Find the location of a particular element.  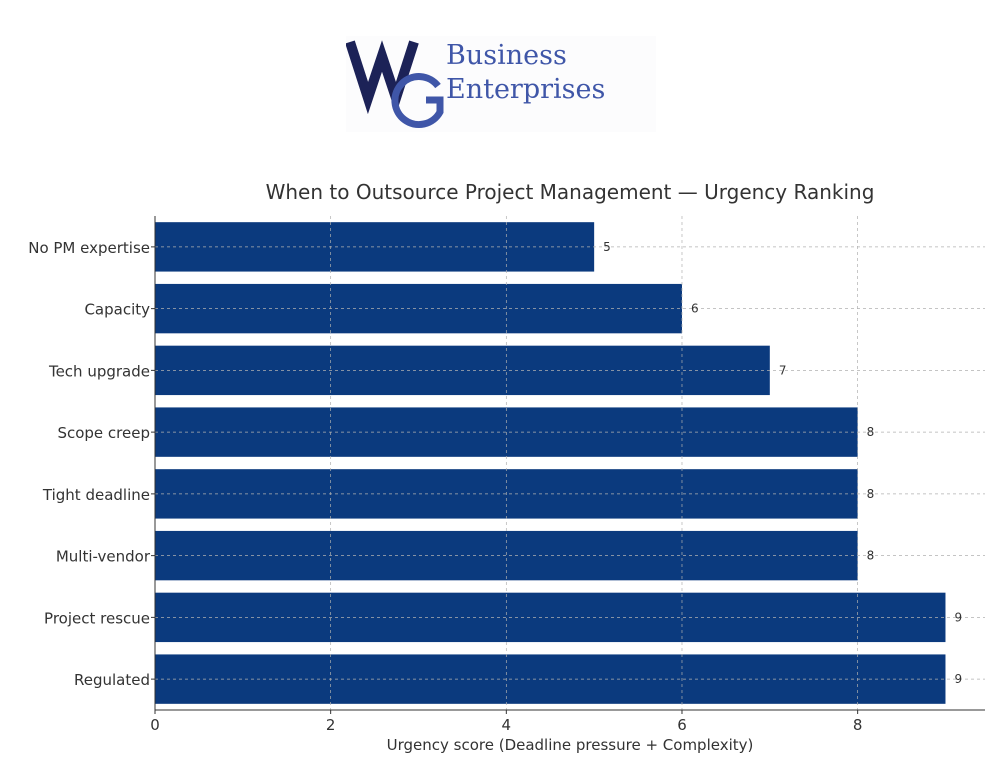

logo-text-enterprises: Enterprises is located at coordinates (525, 89).